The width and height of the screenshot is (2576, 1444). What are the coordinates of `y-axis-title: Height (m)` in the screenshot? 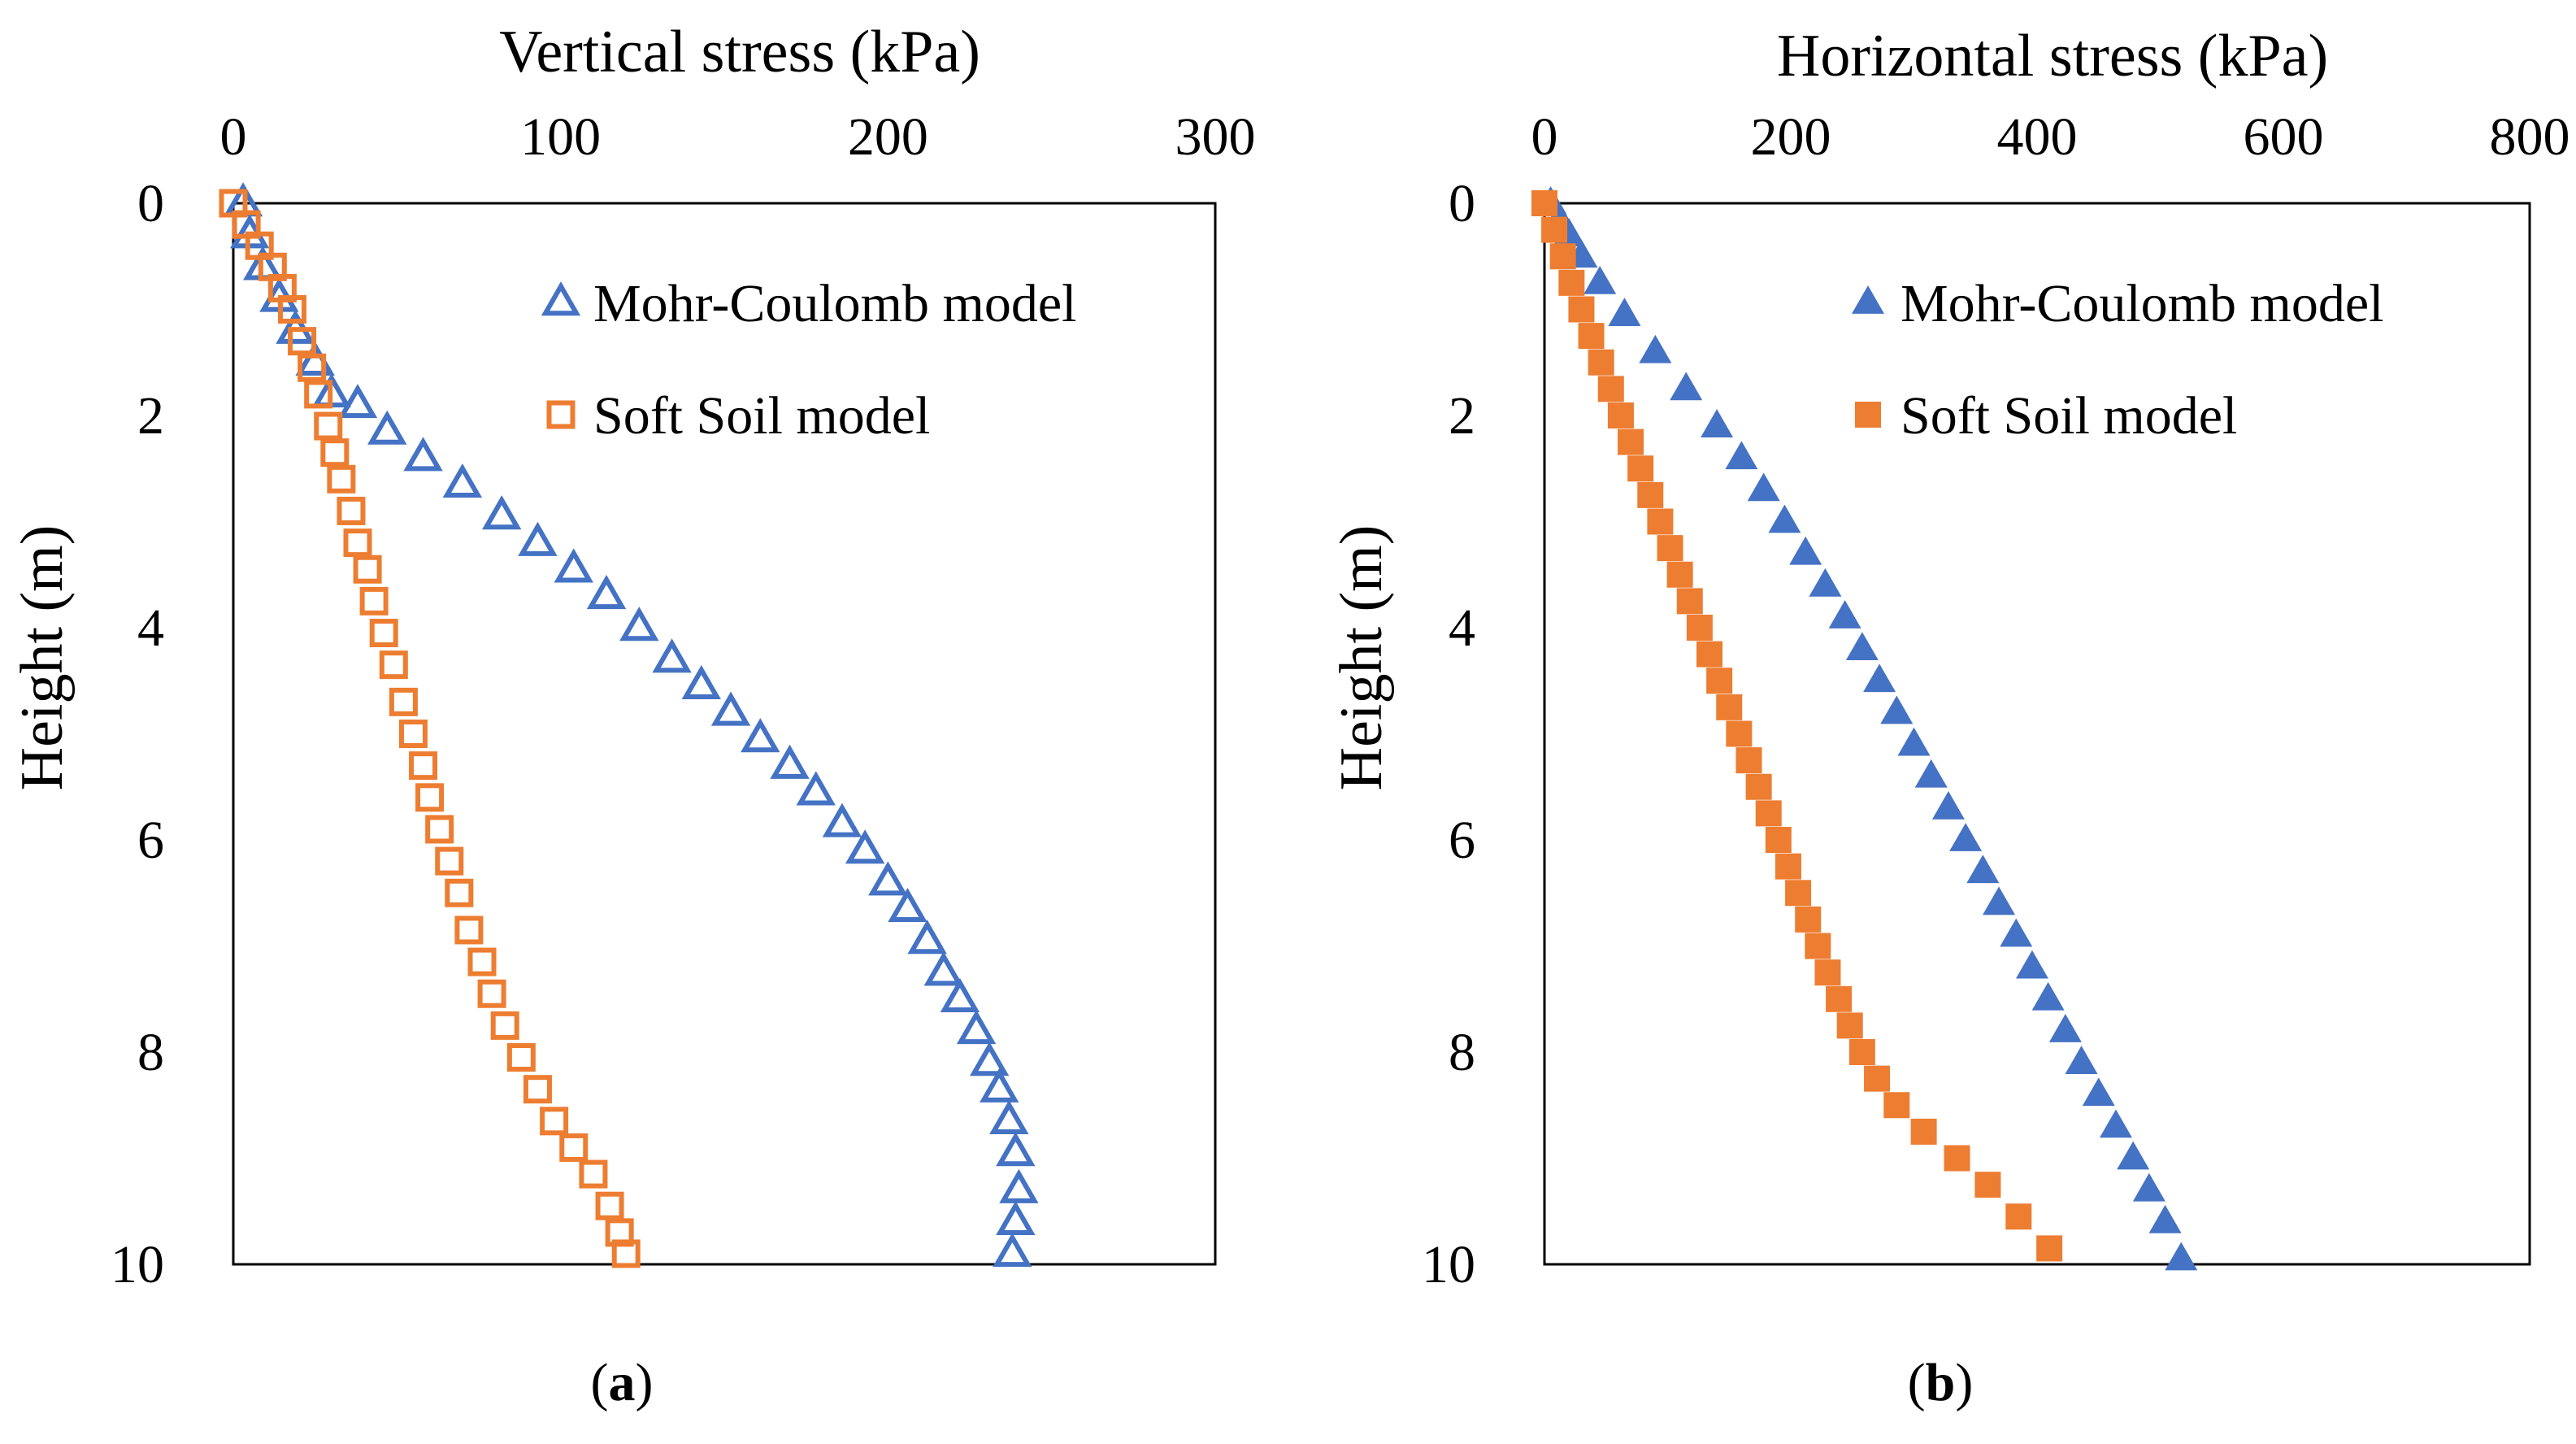 It's located at (1361, 658).